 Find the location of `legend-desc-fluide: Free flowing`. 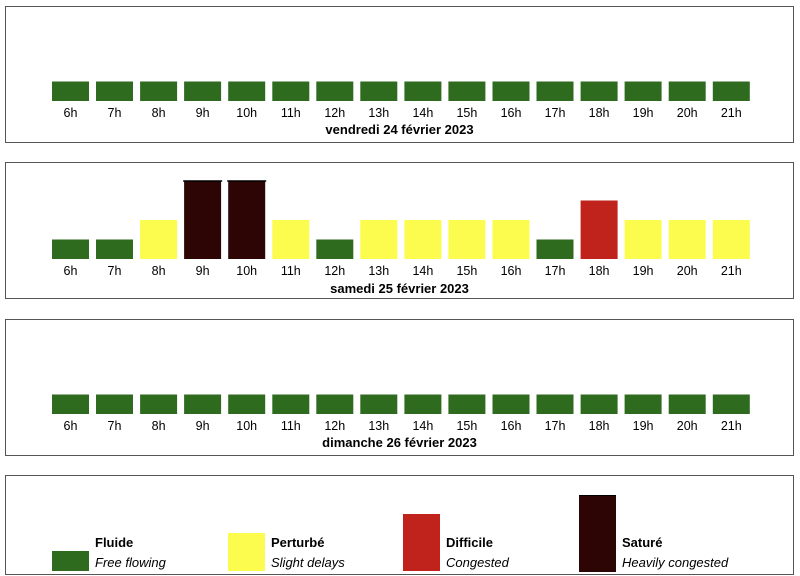

legend-desc-fluide: Free flowing is located at coordinates (130, 562).